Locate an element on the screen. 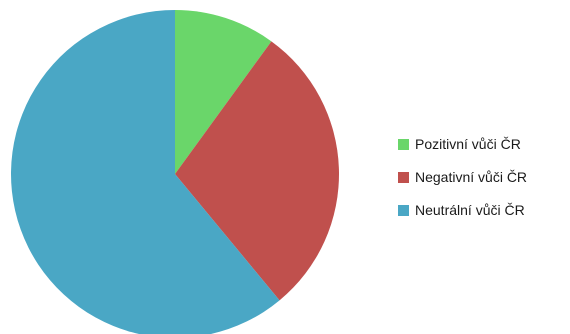 Image resolution: width=570 pixels, height=334 pixels. legend-swatch-positive is located at coordinates (403, 144).